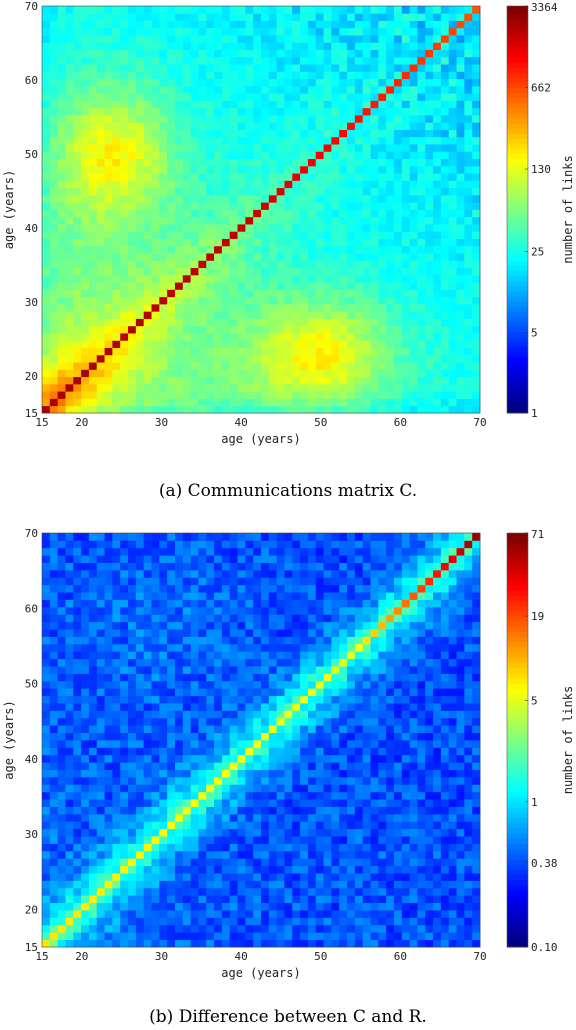 The width and height of the screenshot is (576, 1030). I want to click on colorbar-tick-label: 5, so click(534, 332).